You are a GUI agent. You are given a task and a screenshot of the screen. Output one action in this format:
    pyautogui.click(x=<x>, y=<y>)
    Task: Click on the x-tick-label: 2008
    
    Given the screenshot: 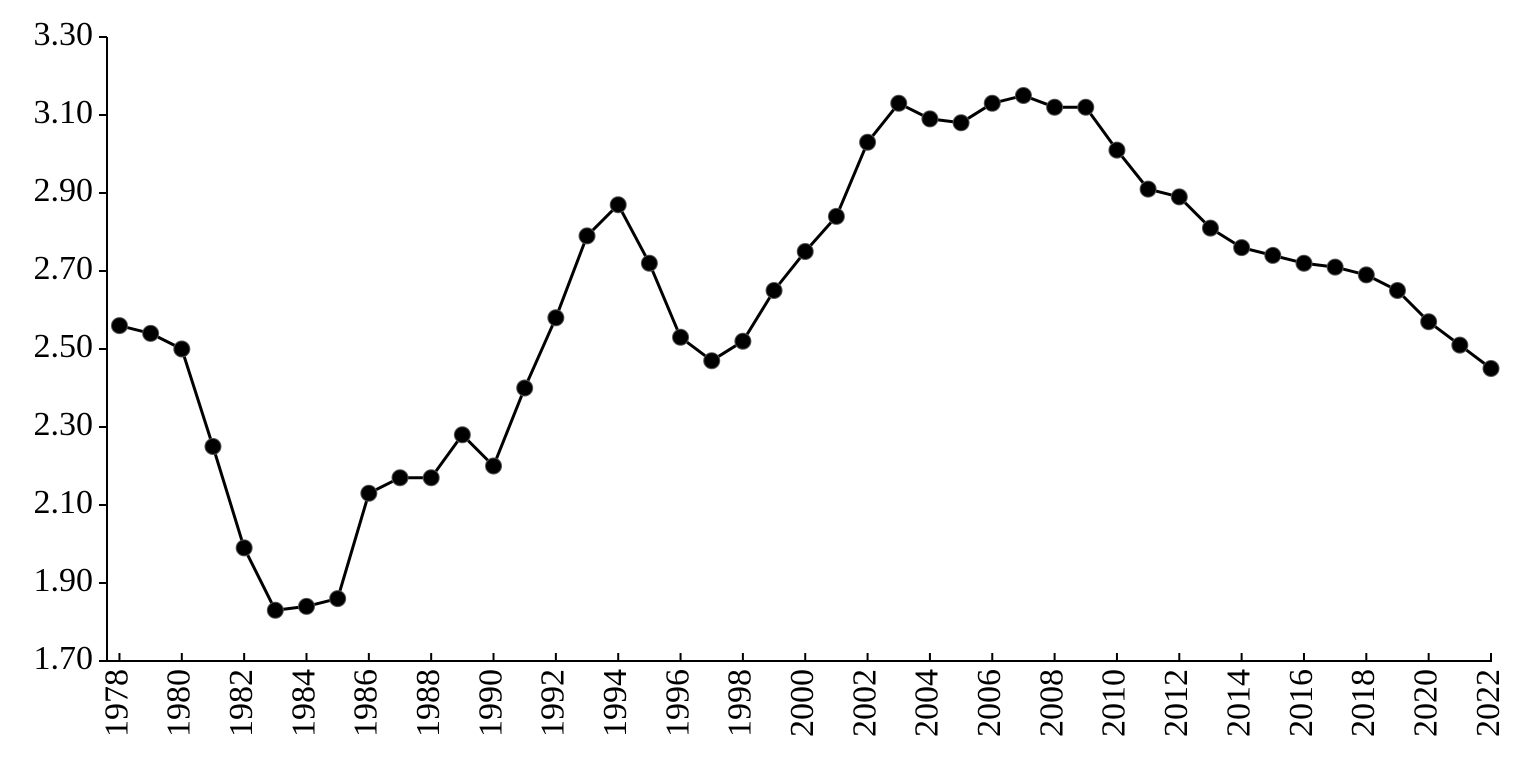 What is the action you would take?
    pyautogui.click(x=1051, y=703)
    